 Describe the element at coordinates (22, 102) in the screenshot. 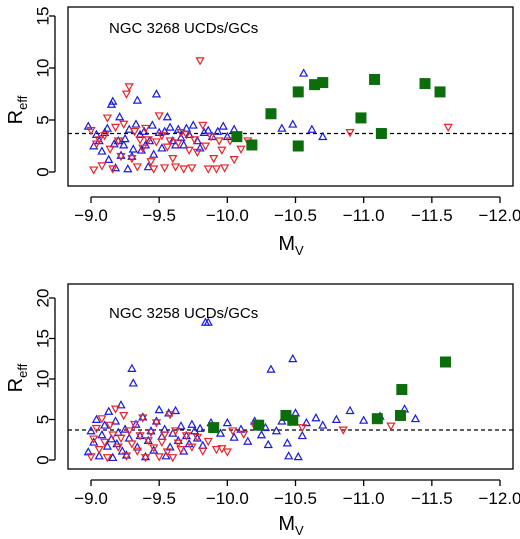

I see `y-axis-title-sub: eff` at that location.